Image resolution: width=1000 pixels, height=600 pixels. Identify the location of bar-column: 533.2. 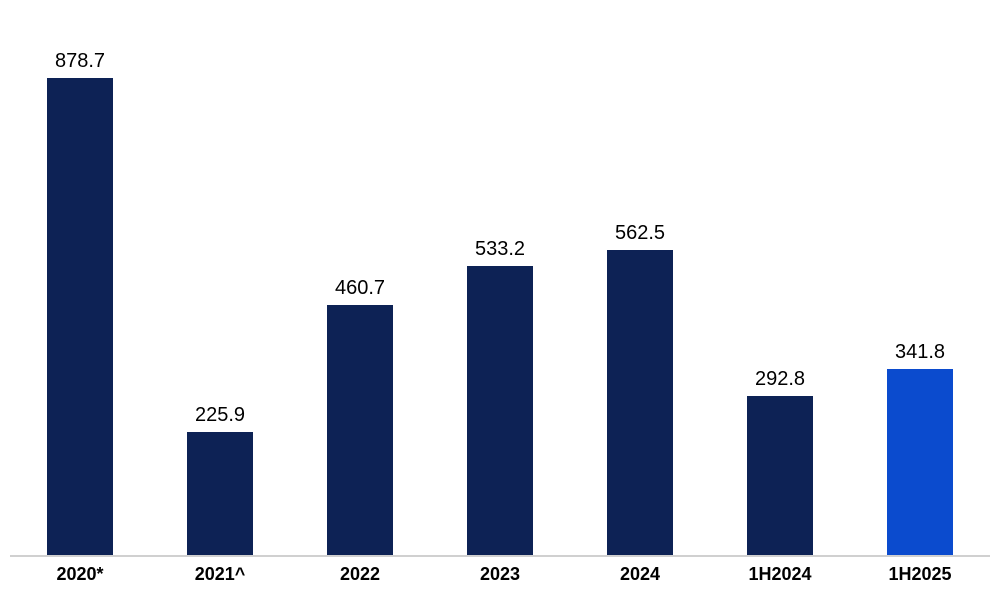
(500, 277).